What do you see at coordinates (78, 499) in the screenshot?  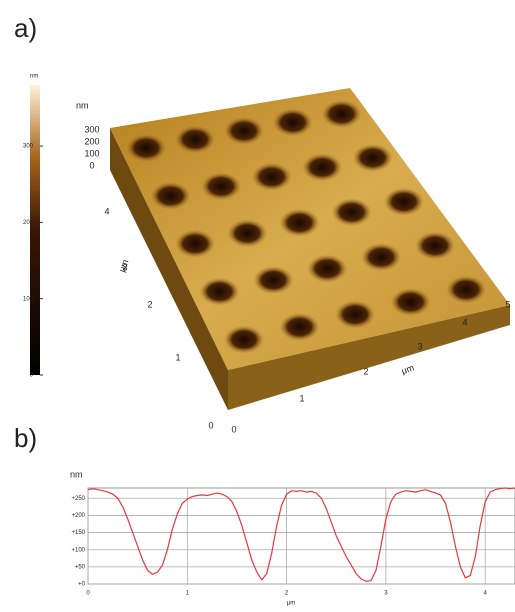 I see `y-tick-label: +250` at bounding box center [78, 499].